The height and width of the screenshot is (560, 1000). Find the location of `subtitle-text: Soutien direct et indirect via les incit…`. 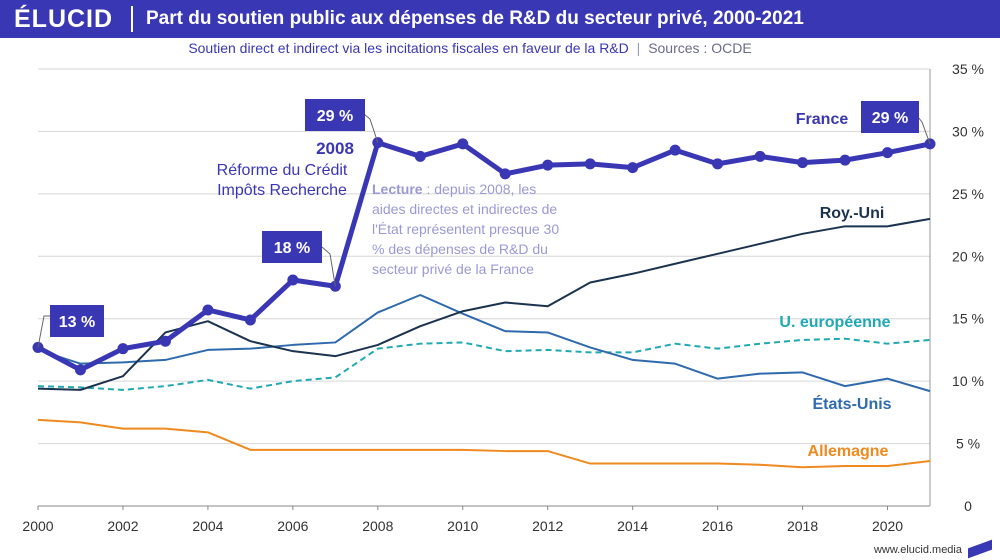

subtitle-text: Soutien direct et indirect via les incit… is located at coordinates (408, 48).